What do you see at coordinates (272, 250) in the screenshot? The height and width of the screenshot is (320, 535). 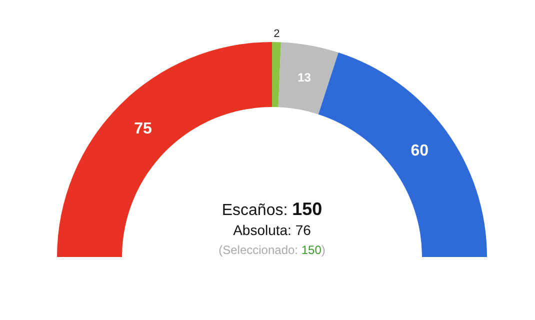 I see `text: (Seleccionado: 150)` at bounding box center [272, 250].